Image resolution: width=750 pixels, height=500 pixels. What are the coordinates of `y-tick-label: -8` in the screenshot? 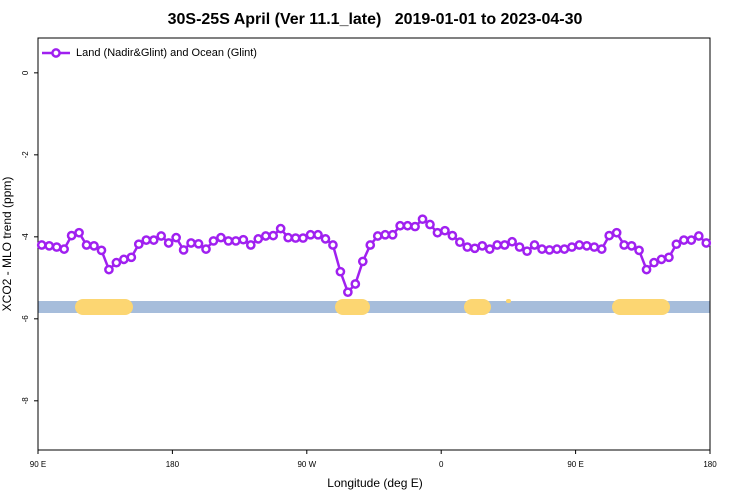 It's located at (25, 401).